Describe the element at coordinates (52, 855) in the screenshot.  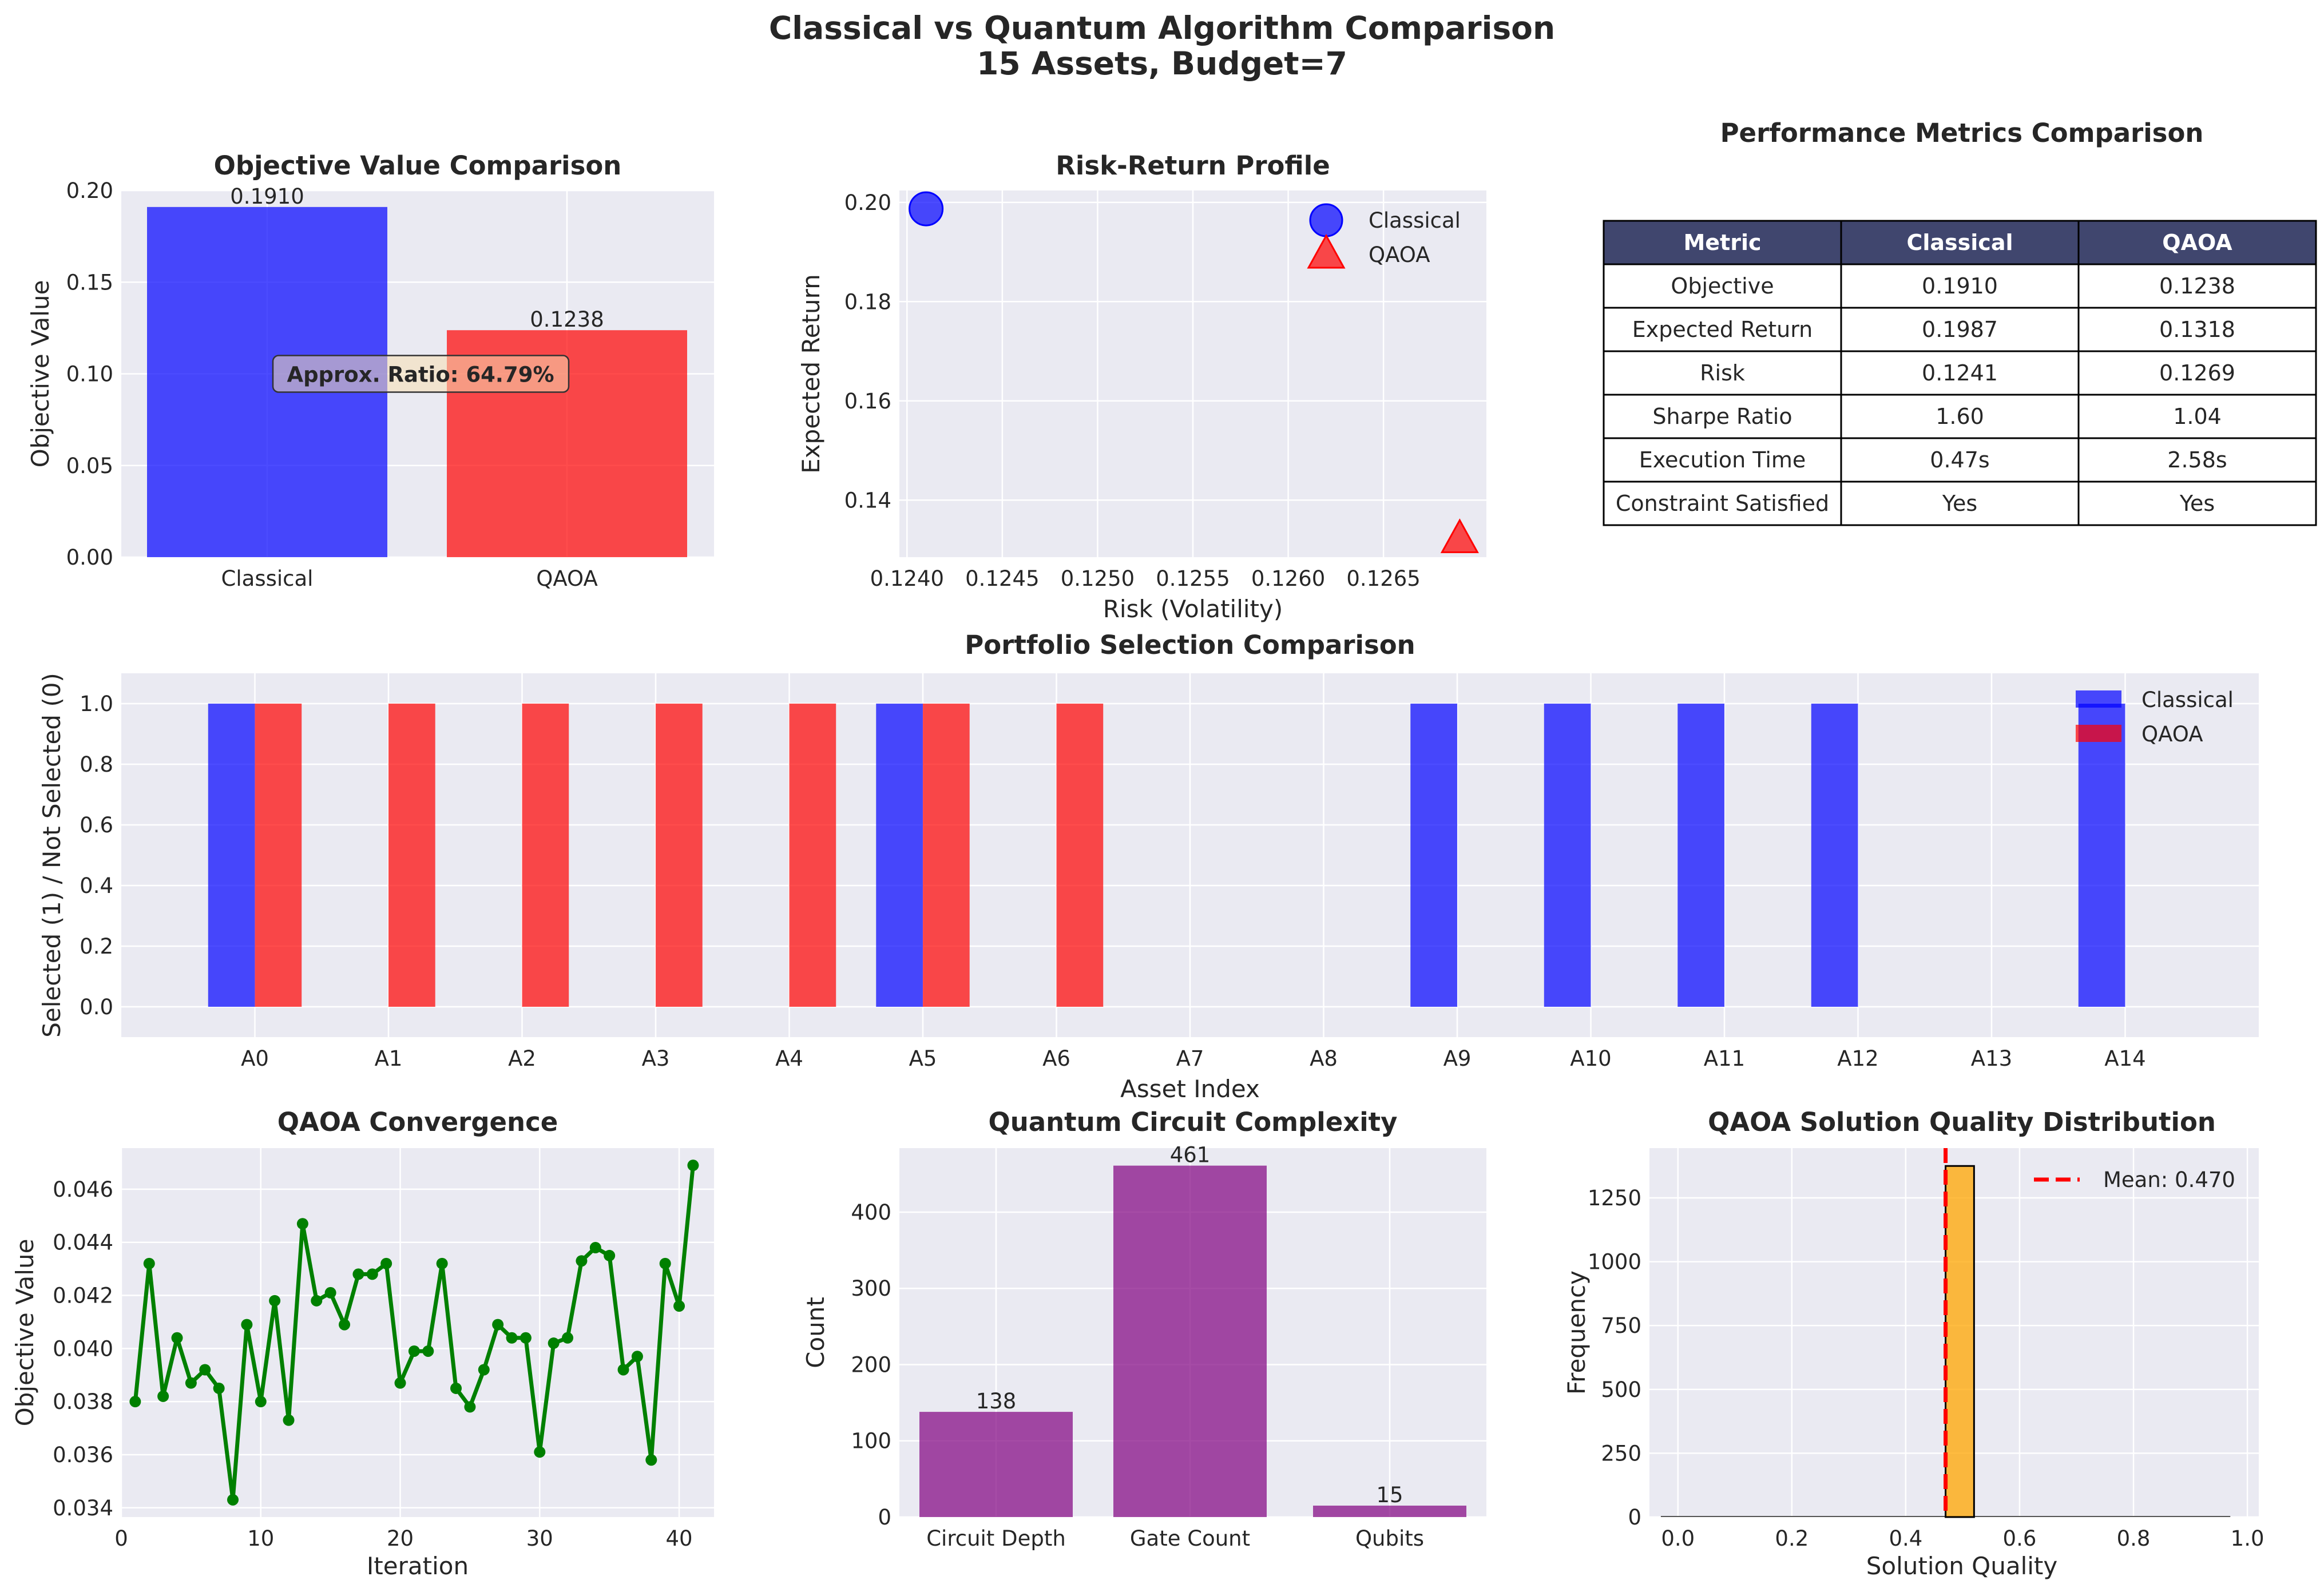
I see `y-axis-label: Selected (1) / Not Selected (0)` at that location.